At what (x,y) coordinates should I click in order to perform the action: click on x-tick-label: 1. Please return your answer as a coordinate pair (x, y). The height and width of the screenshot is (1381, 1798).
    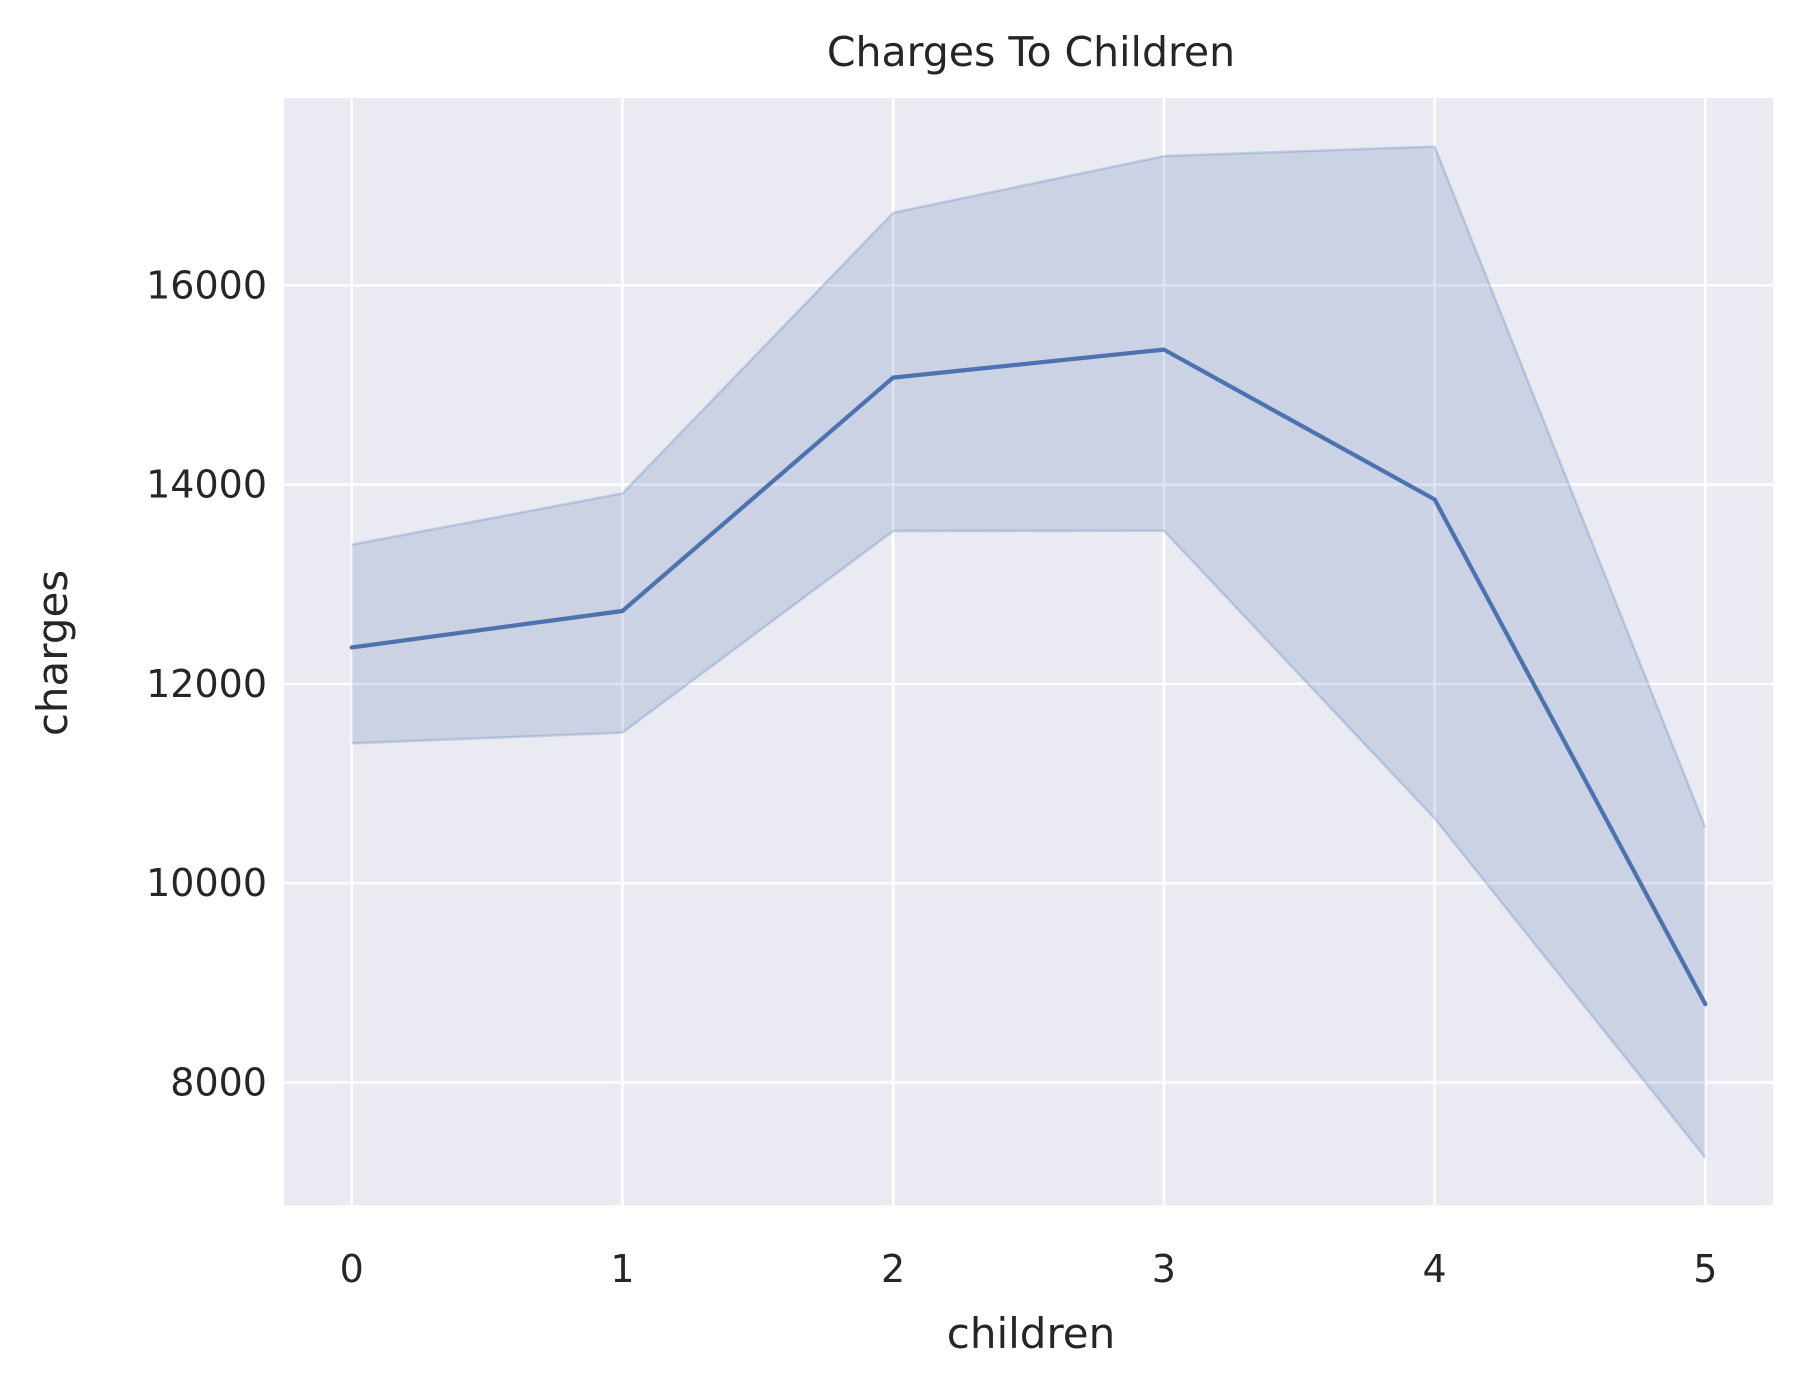
    Looking at the image, I should click on (622, 1269).